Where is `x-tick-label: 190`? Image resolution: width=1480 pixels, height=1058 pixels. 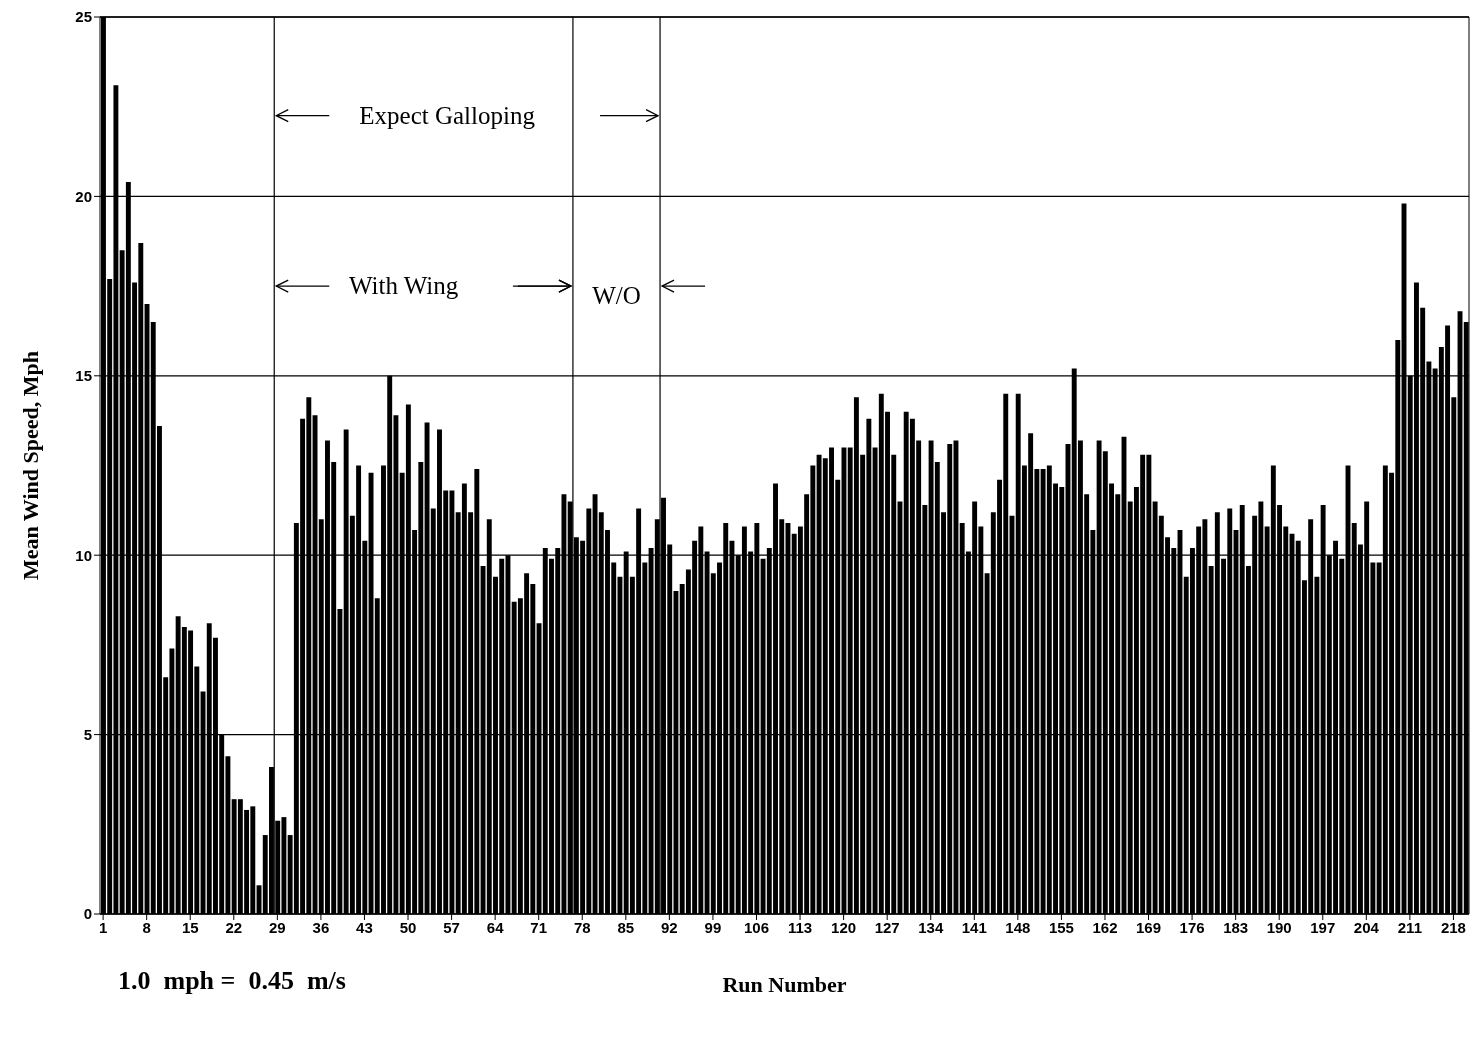 x-tick-label: 190 is located at coordinates (1279, 927).